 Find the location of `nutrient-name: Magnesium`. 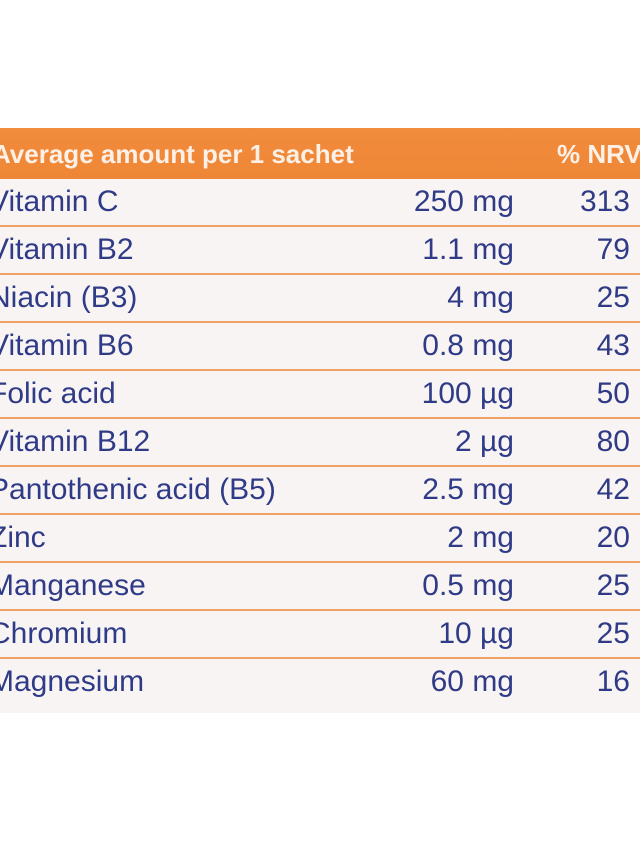

nutrient-name: Magnesium is located at coordinates (72, 681).